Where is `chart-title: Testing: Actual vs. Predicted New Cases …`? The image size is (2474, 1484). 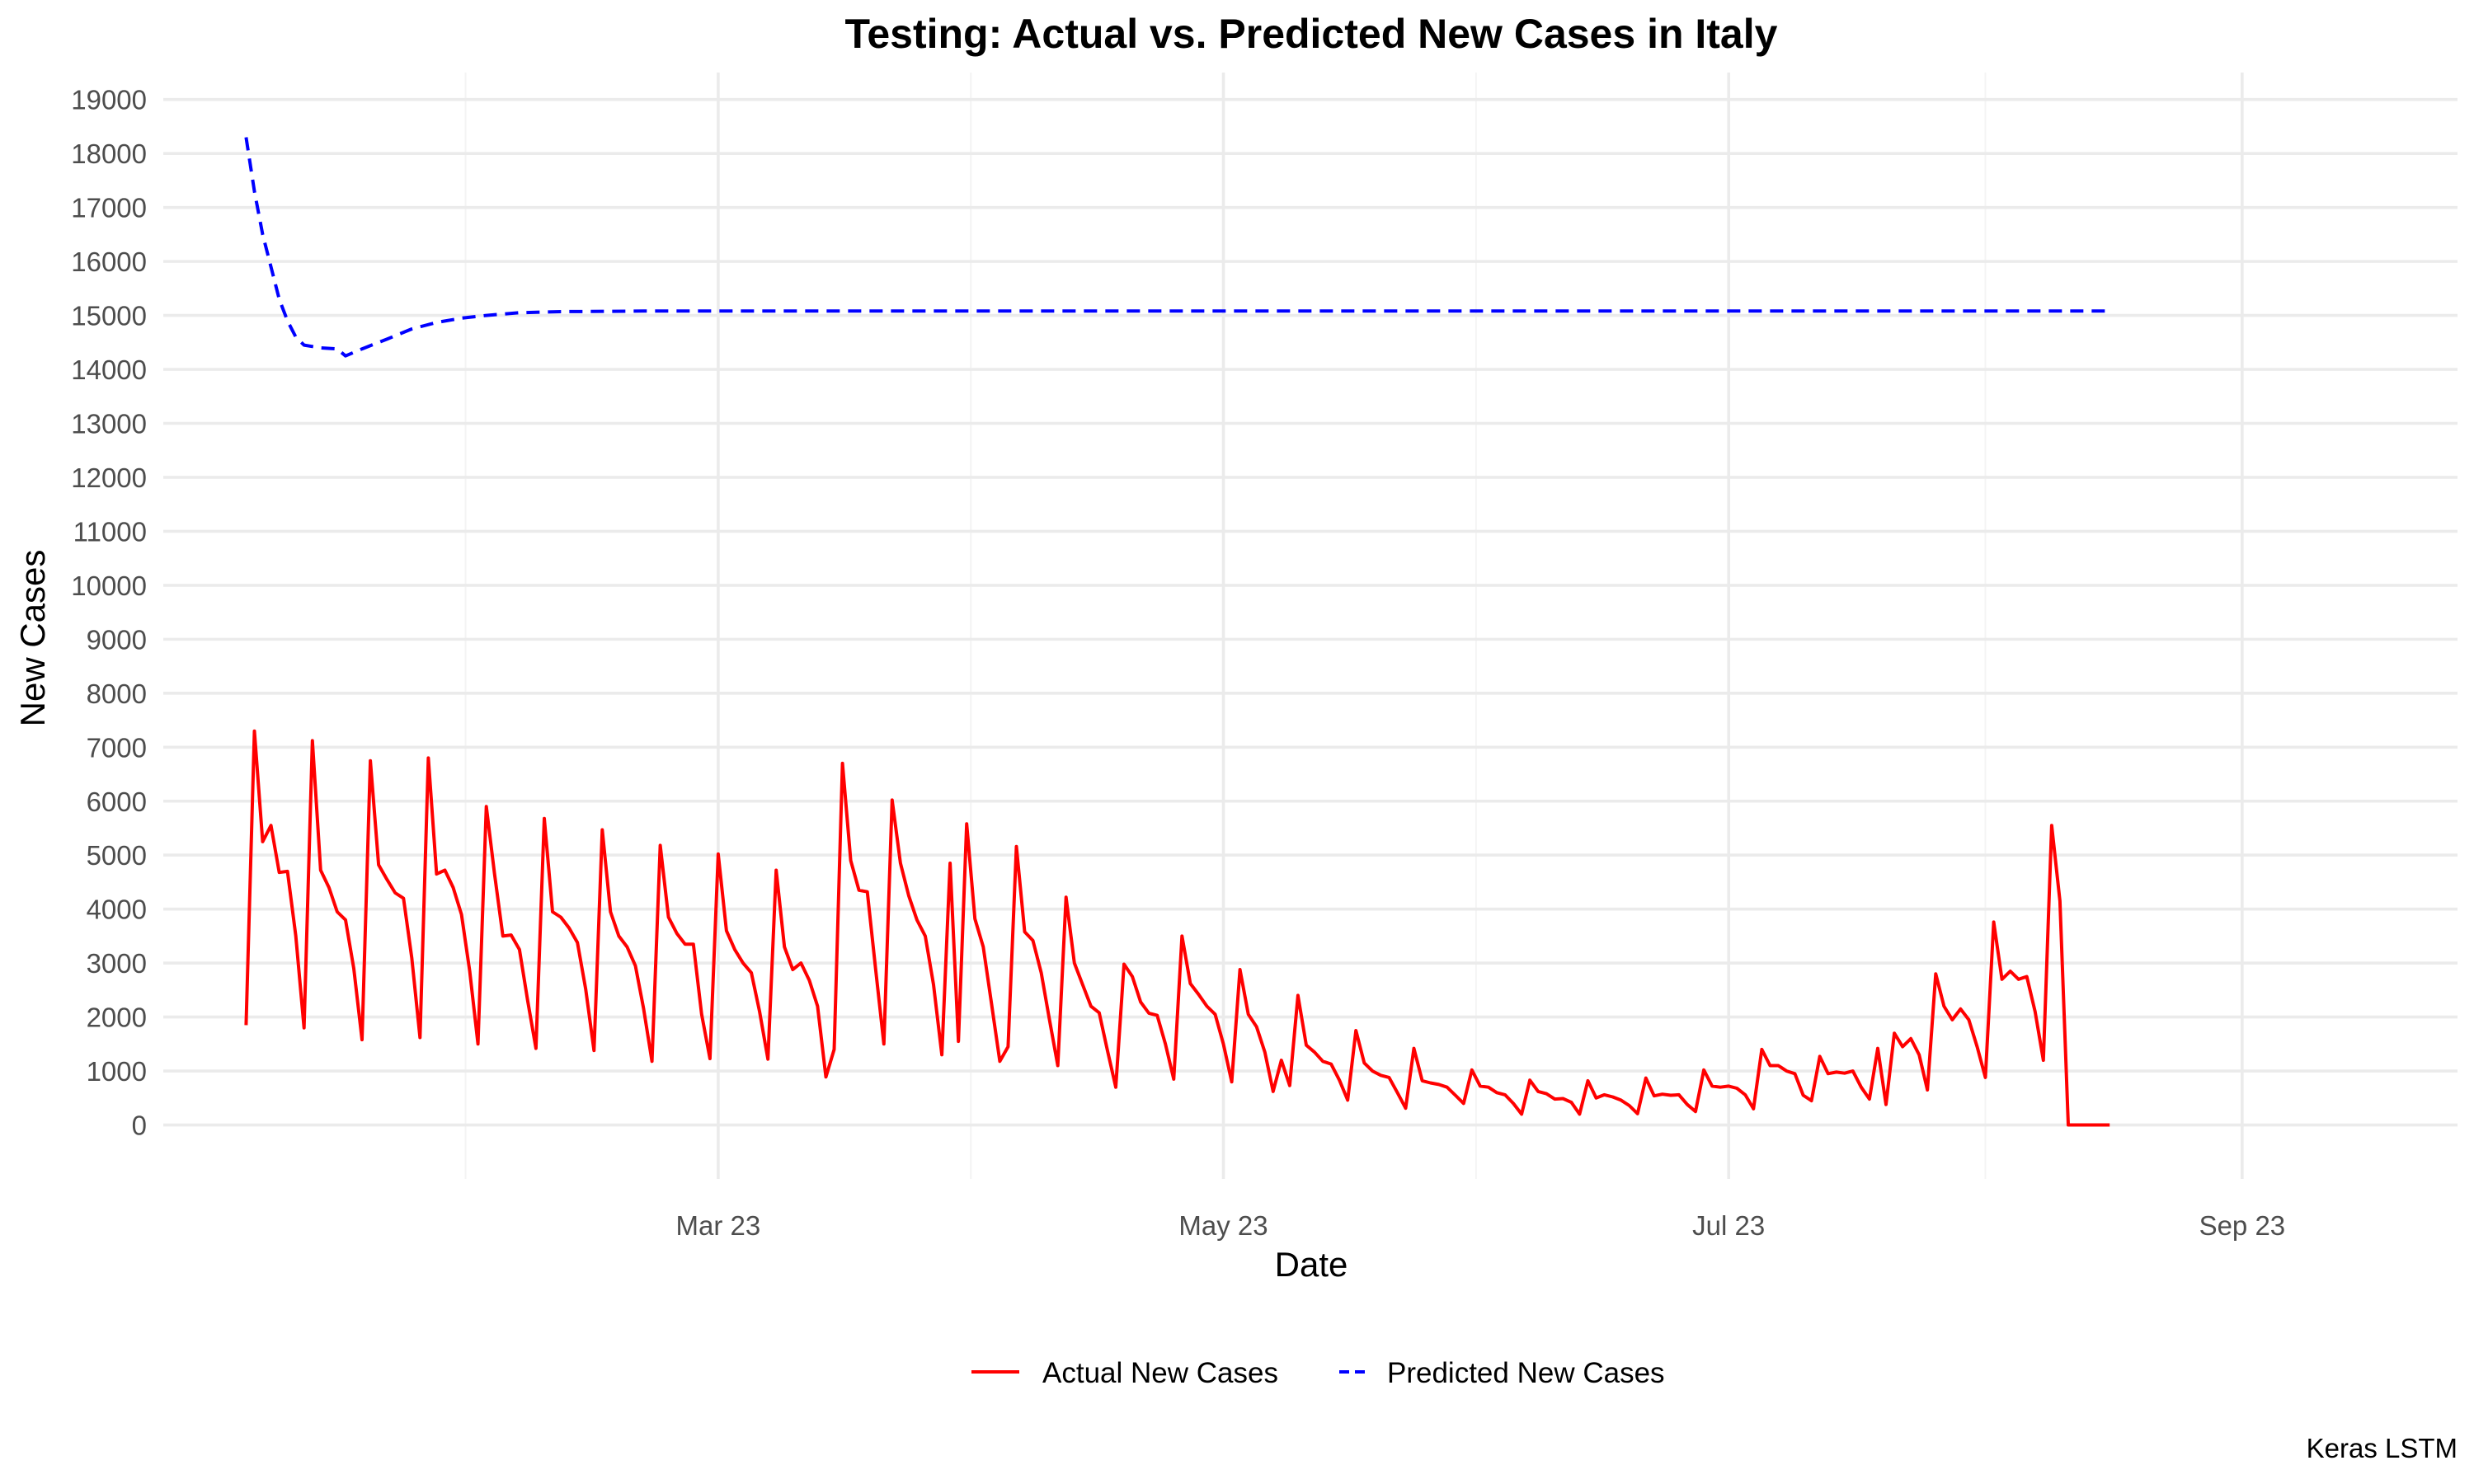 chart-title: Testing: Actual vs. Predicted New Cases … is located at coordinates (1311, 34).